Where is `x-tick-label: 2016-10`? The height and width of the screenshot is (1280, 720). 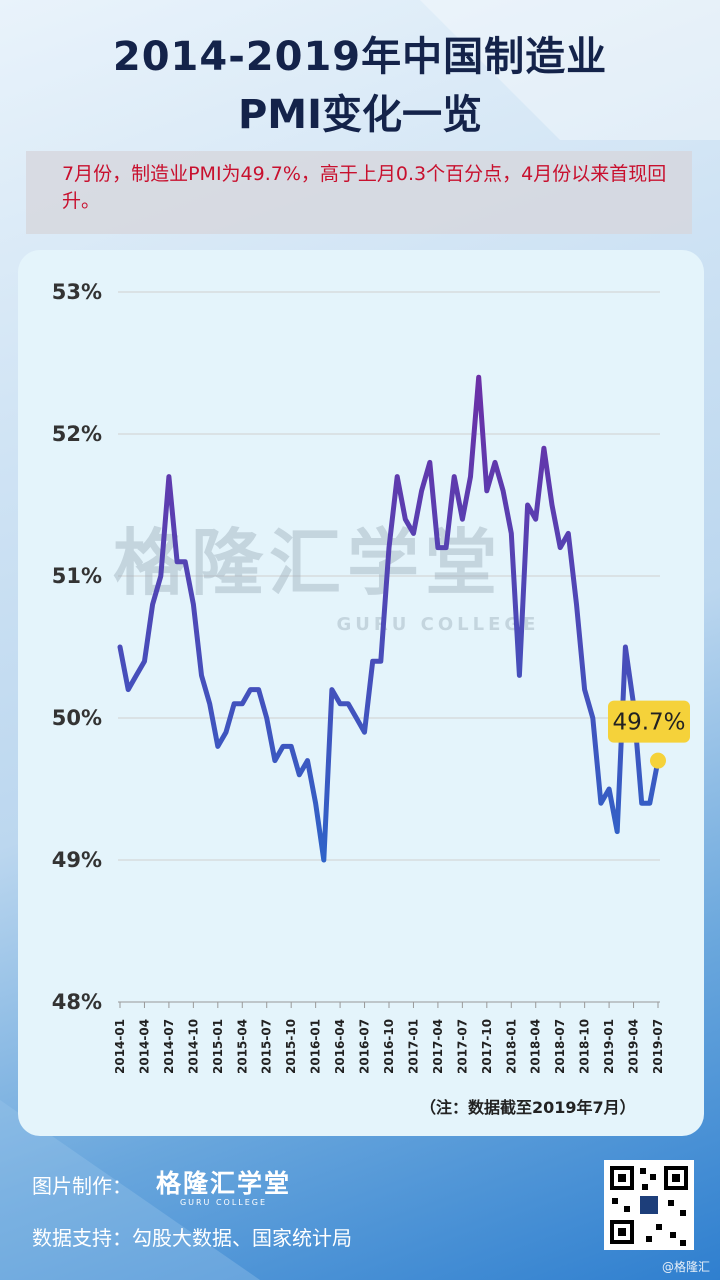
x-tick-label: 2016-10 is located at coordinates (389, 1046).